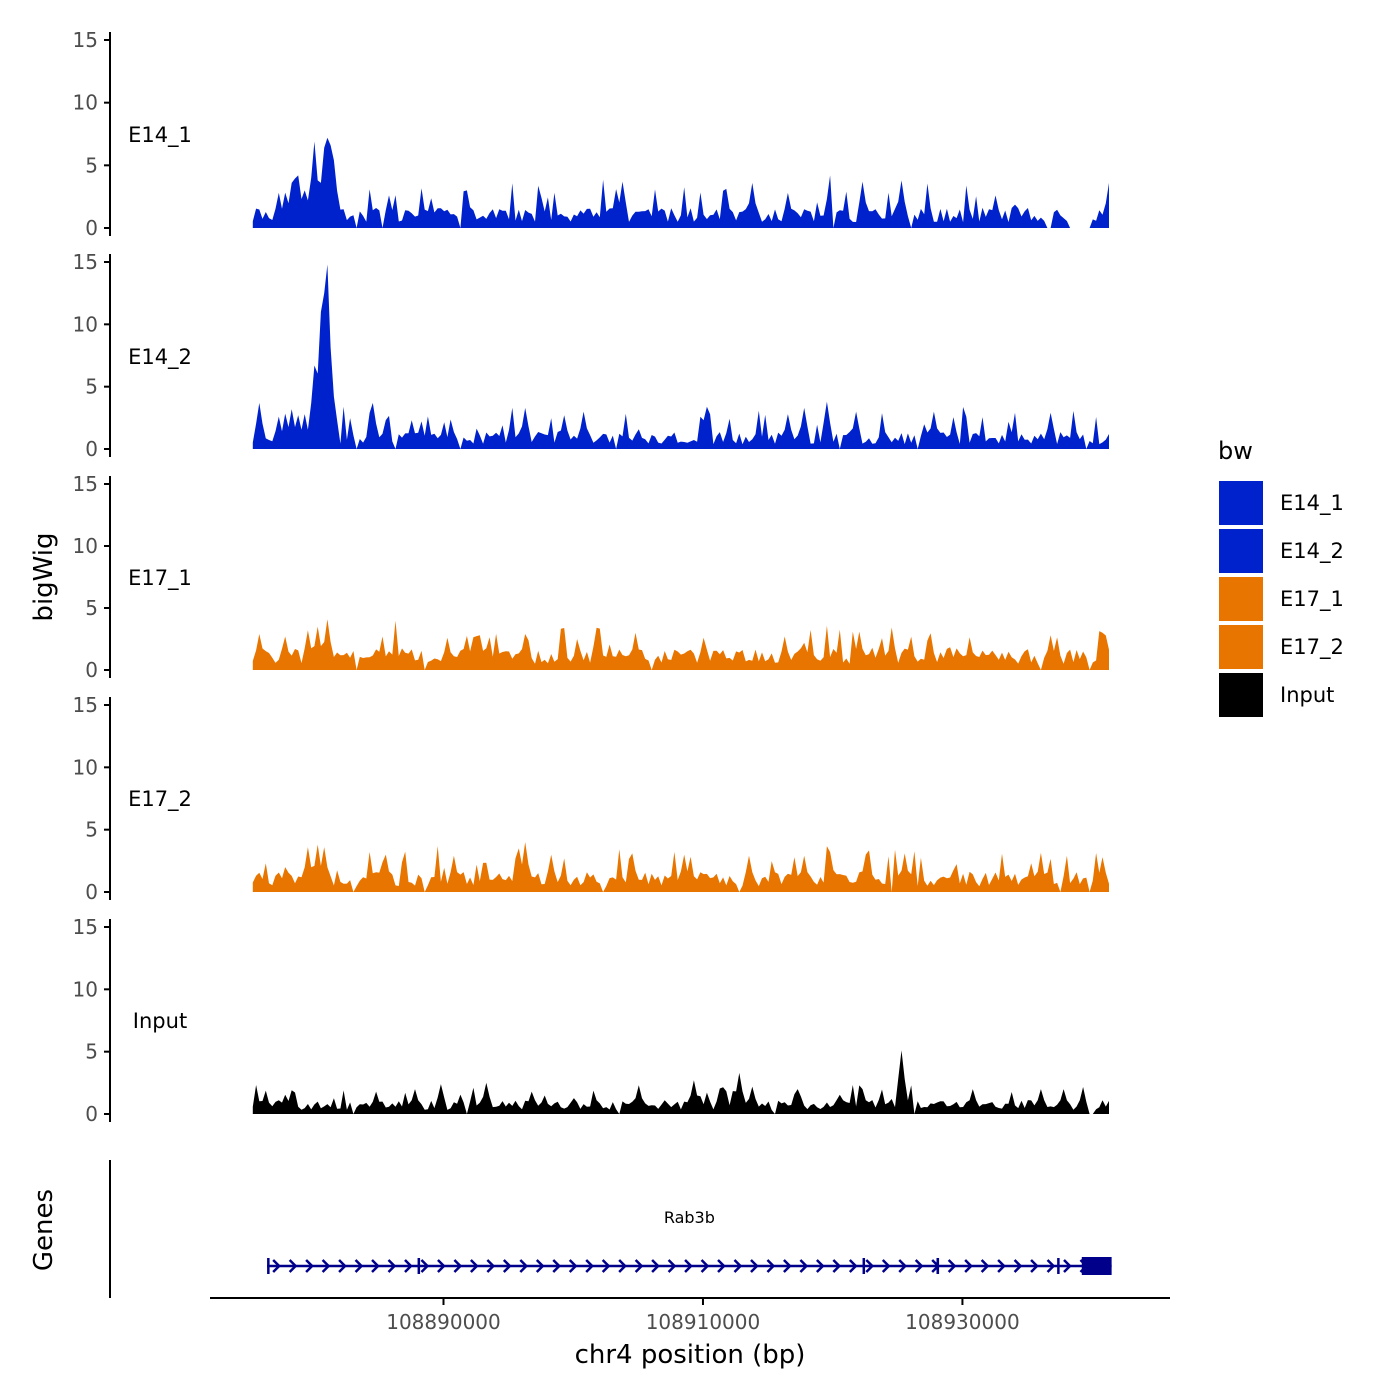 The image size is (1400, 1400). Describe the element at coordinates (443, 1322) in the screenshot. I see `x-tick-label: 108890000` at that location.